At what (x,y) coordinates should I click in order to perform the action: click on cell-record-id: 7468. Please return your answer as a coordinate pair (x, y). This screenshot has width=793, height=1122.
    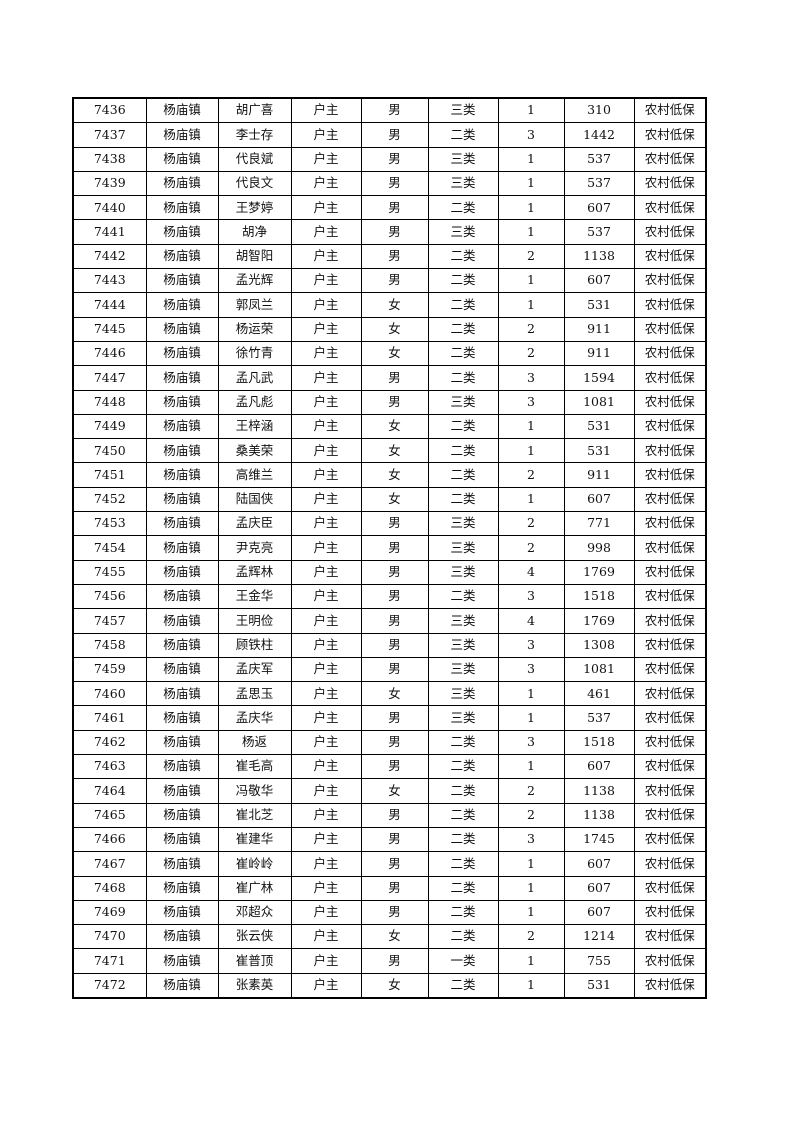
    Looking at the image, I should click on (109, 888).